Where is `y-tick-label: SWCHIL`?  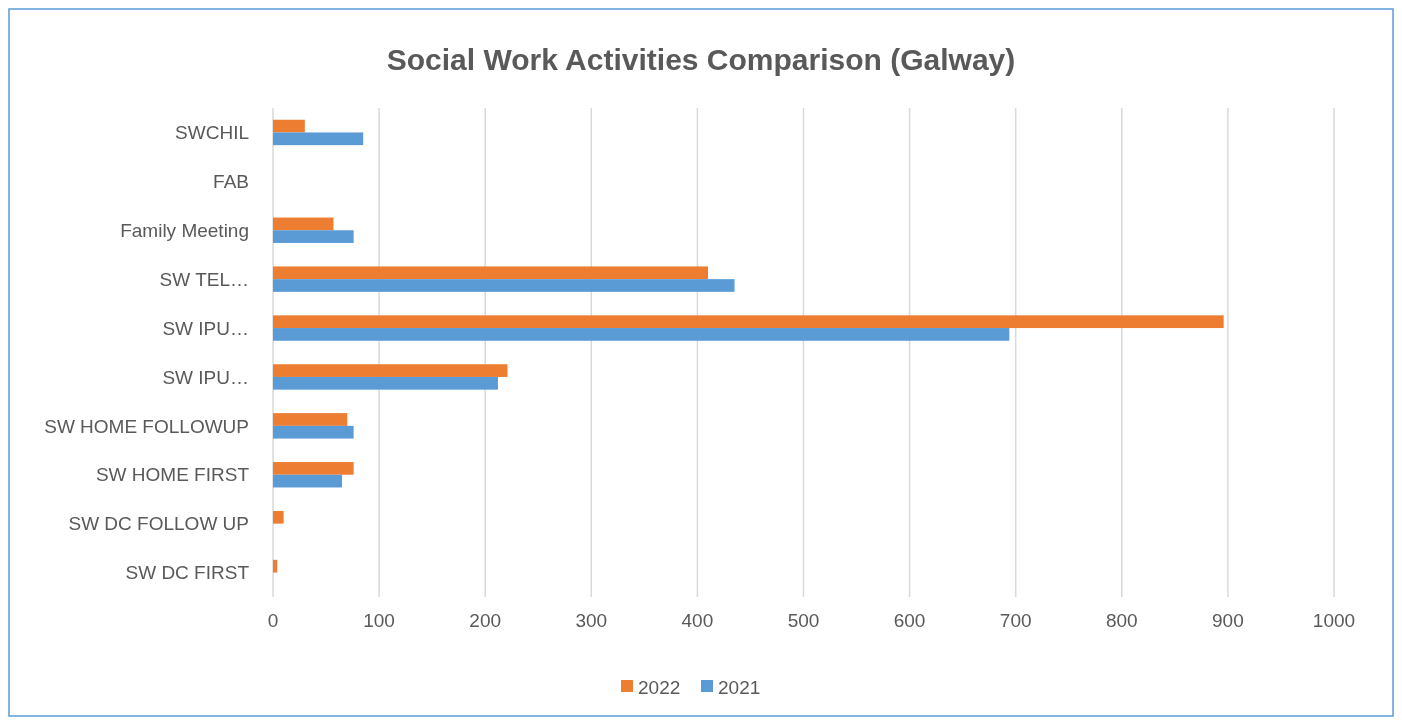
y-tick-label: SWCHIL is located at coordinates (212, 133).